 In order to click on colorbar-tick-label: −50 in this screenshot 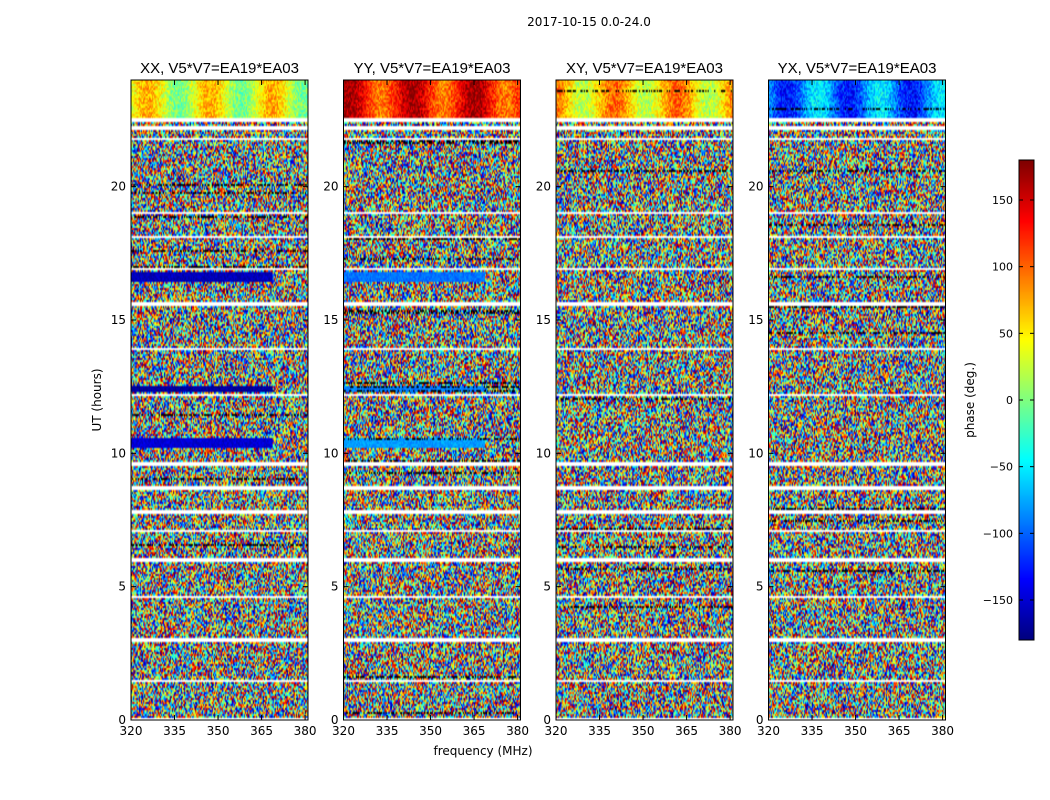, I will do `click(1001, 467)`.